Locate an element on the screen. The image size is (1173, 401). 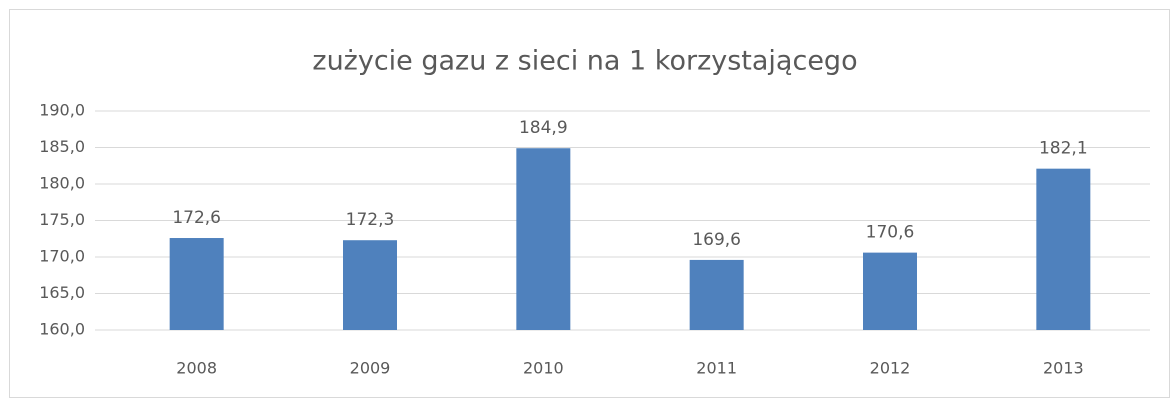
x-tick-label: 2013 is located at coordinates (1063, 368).